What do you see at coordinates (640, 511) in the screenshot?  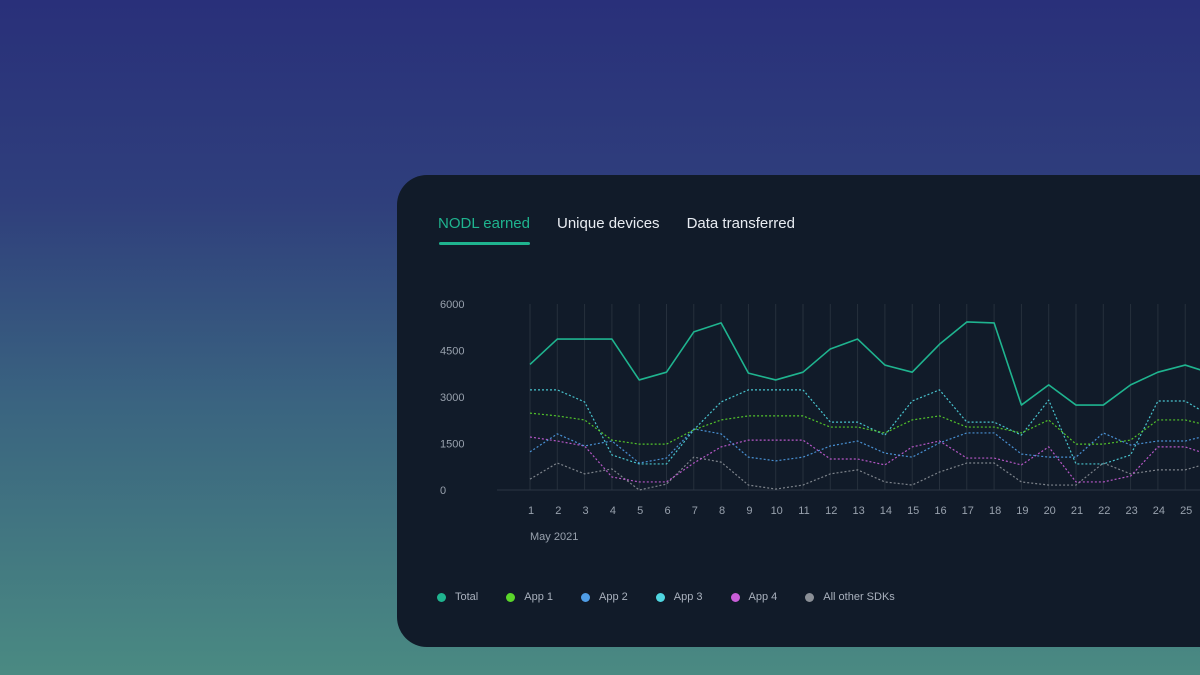 I see `x-tick-label: 5` at bounding box center [640, 511].